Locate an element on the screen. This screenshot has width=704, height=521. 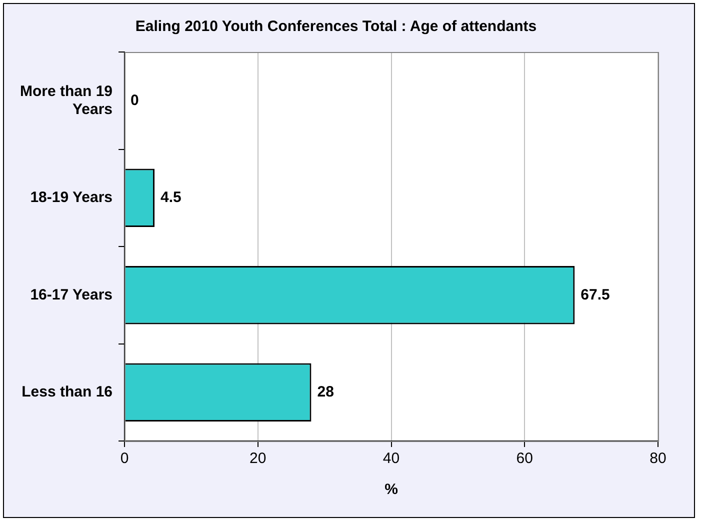
y-tick-label: 16-17 Years is located at coordinates (71, 295).